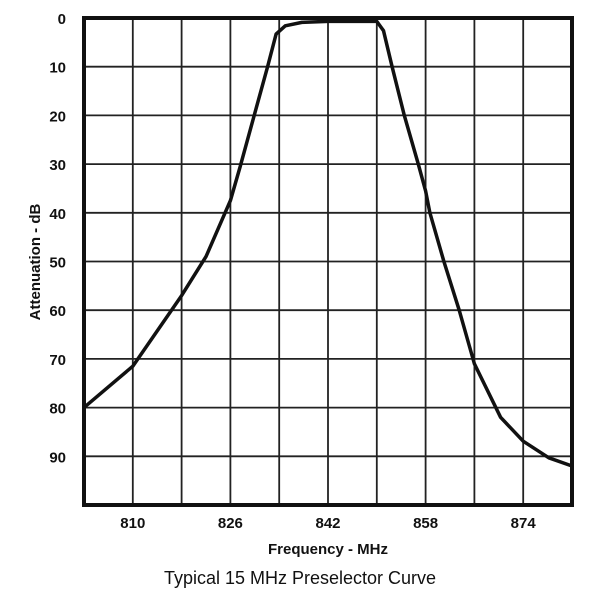  What do you see at coordinates (35, 262) in the screenshot?
I see `y-axis-label: Attenuation - dB` at bounding box center [35, 262].